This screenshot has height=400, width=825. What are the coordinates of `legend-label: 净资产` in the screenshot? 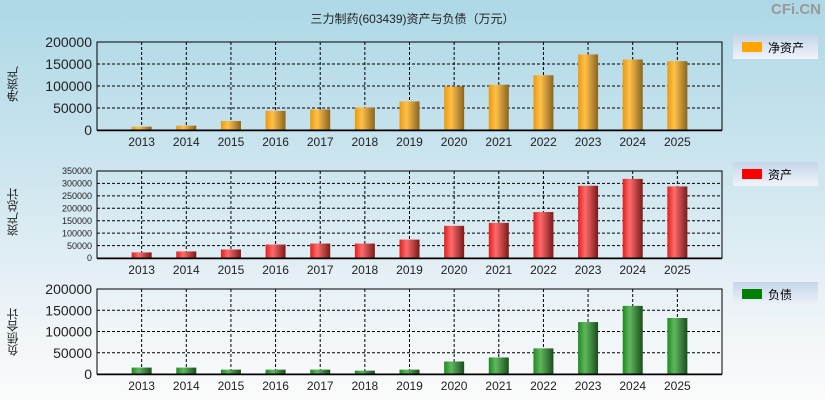 It's located at (786, 47).